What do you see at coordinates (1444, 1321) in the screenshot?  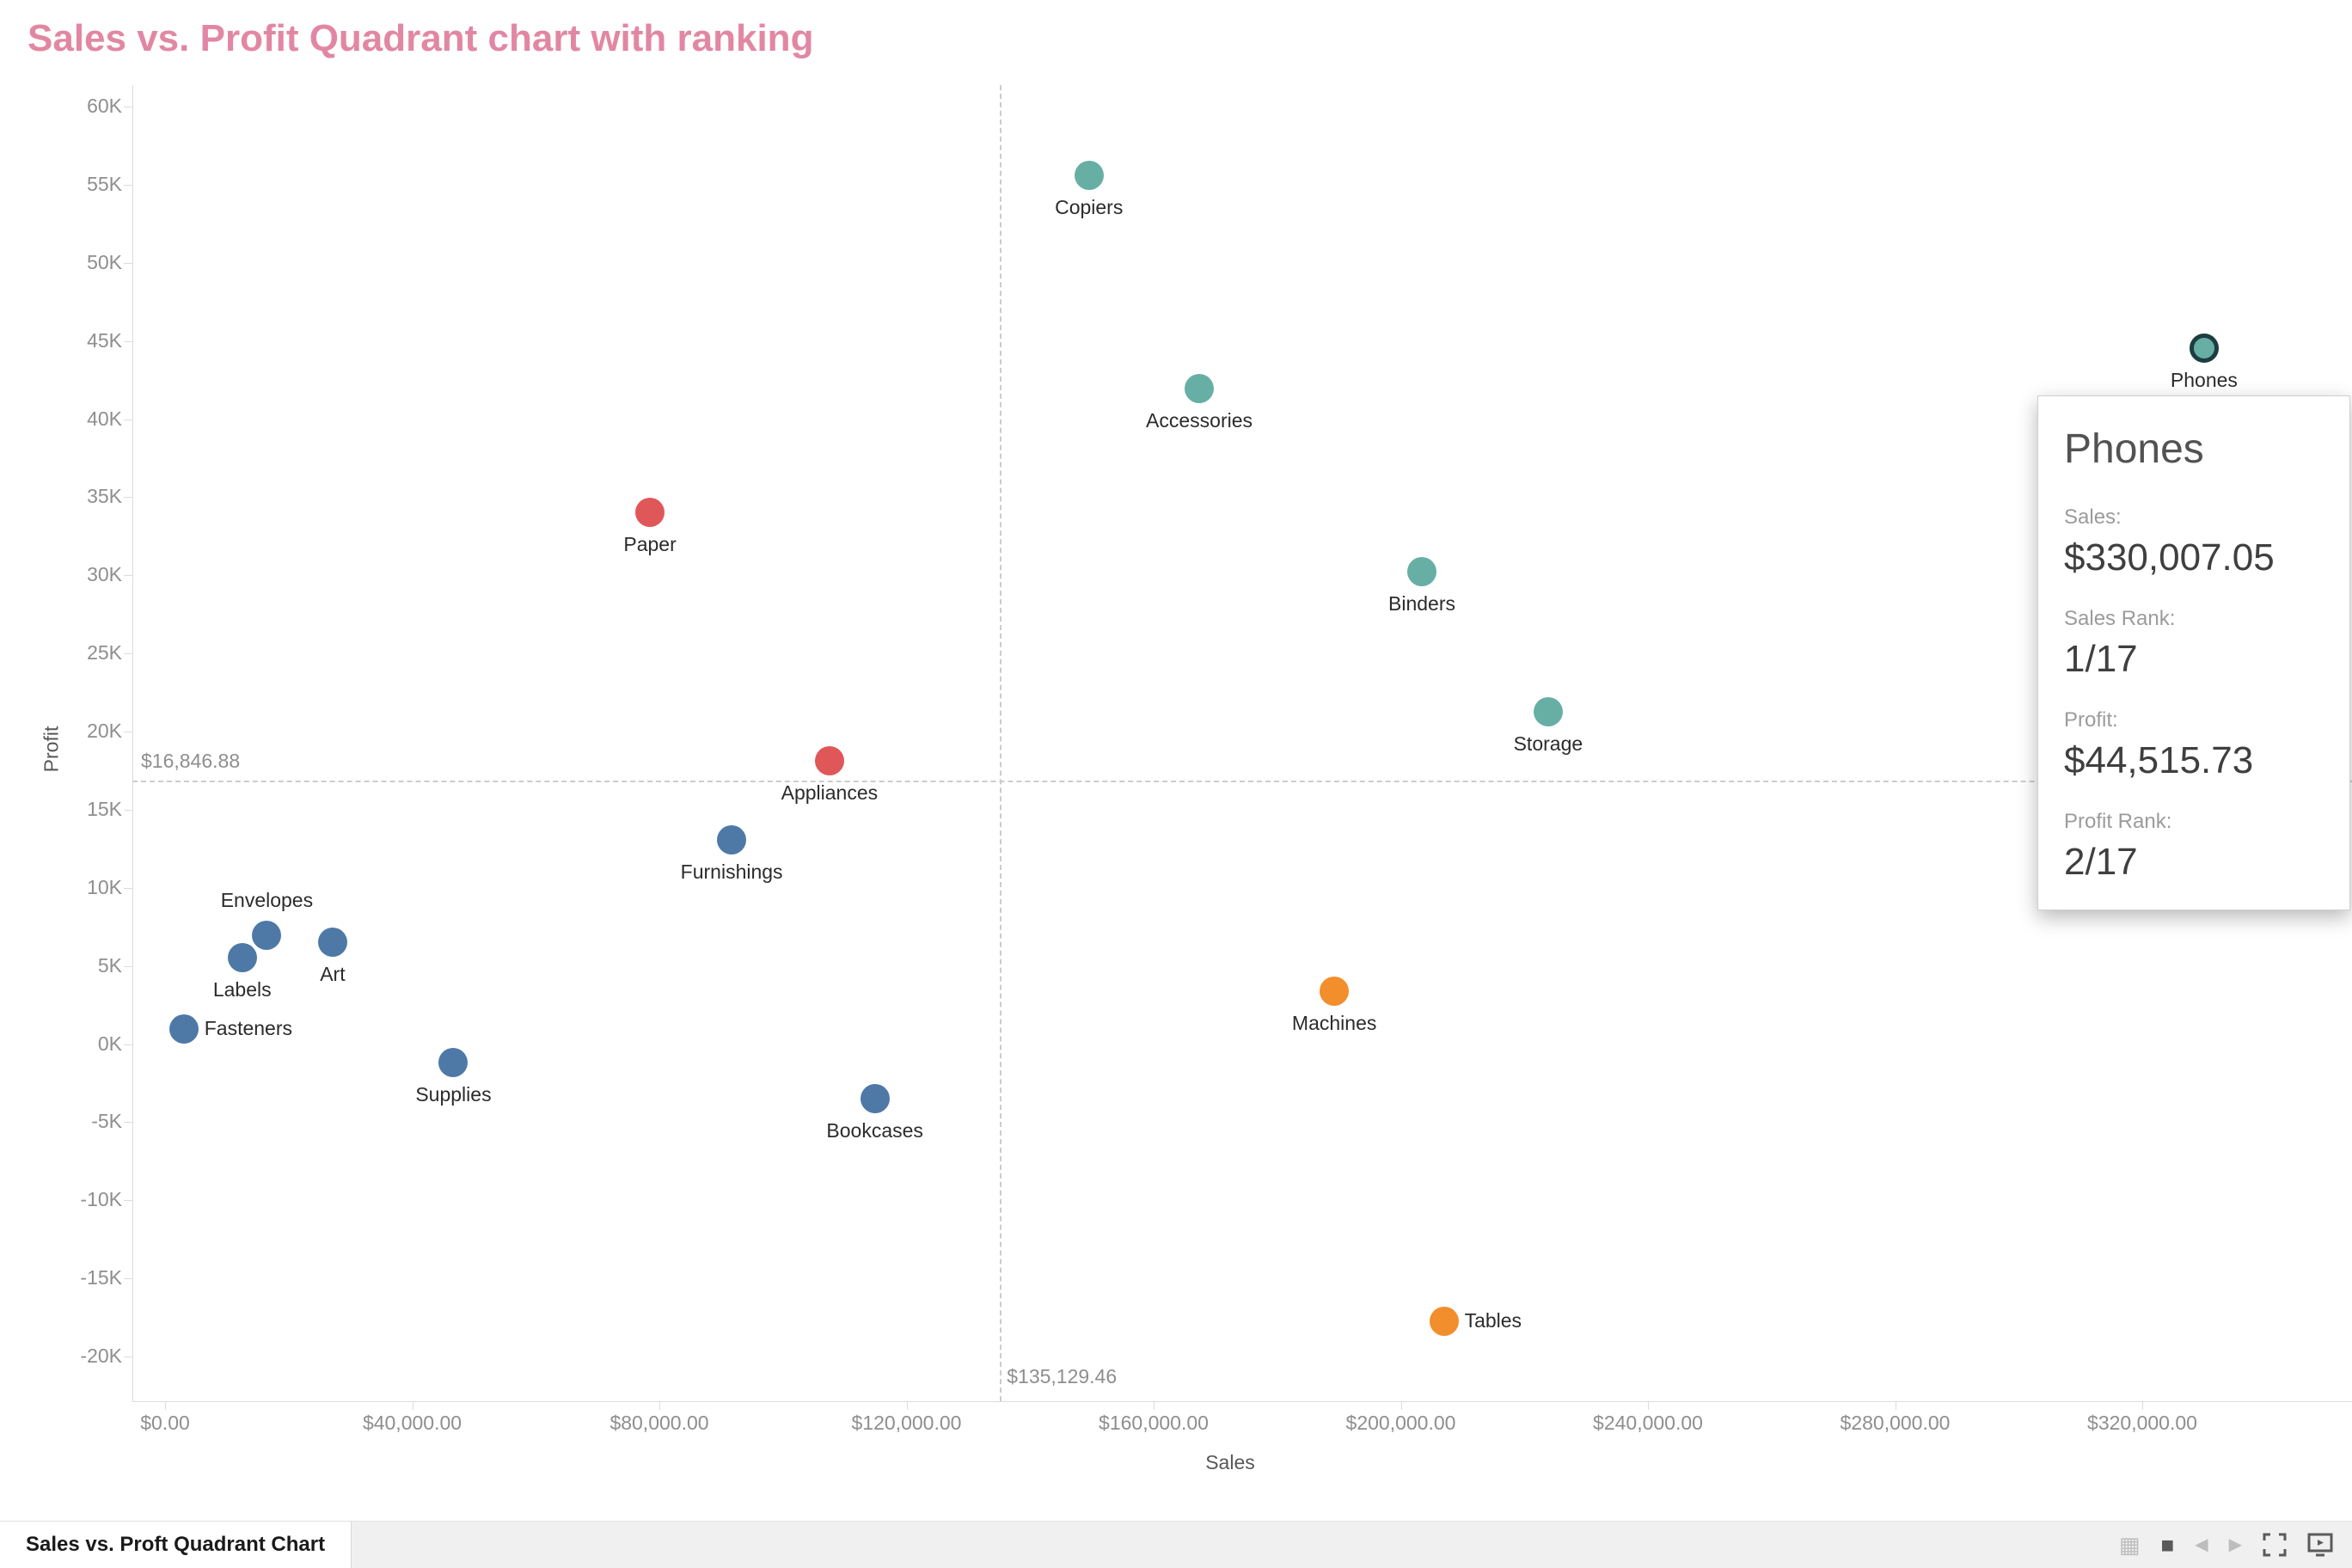 I see `data-point-tables` at bounding box center [1444, 1321].